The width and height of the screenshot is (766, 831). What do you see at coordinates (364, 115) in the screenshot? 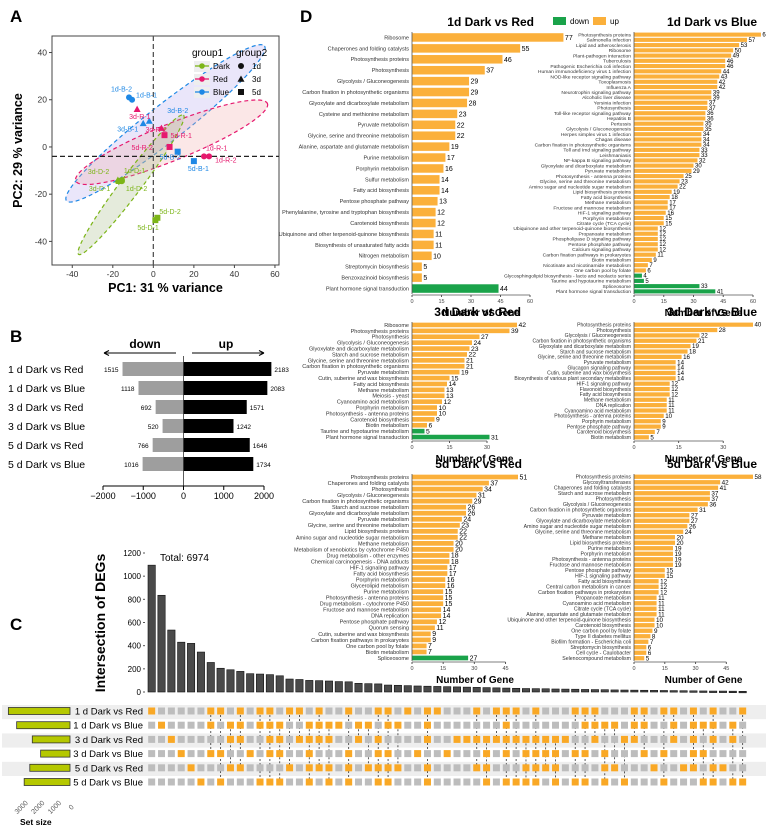
I see `pathway-label: Cysteine and methionine metabolism` at bounding box center [364, 115].